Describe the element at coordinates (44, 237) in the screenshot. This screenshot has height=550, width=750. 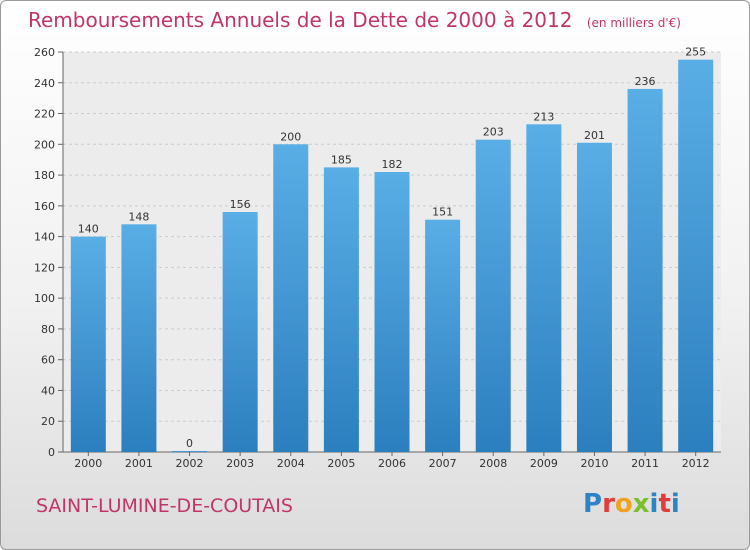
I see `y-tick-label: 140` at that location.